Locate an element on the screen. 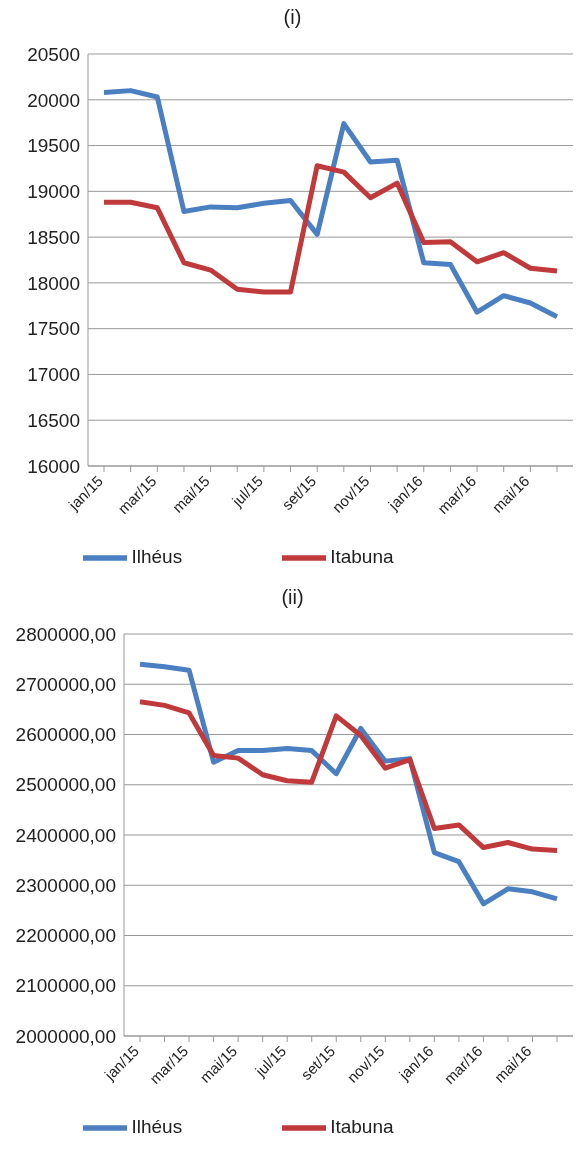 This screenshot has width=585, height=1160. y-tick-label: 19500 is located at coordinates (53, 146).